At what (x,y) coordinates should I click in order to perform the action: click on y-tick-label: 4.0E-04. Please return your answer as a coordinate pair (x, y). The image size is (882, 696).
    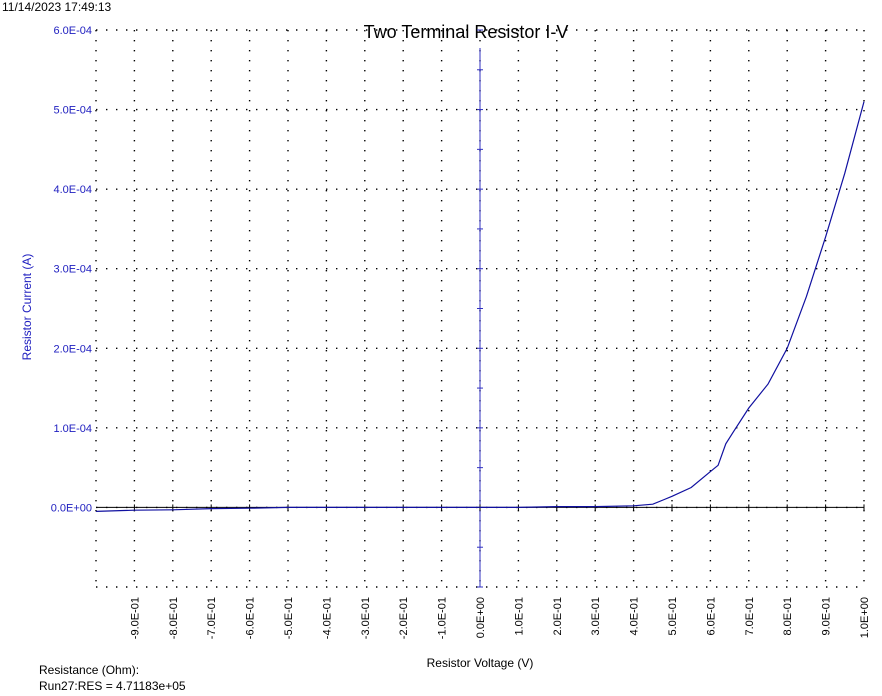
    Looking at the image, I should click on (72, 190).